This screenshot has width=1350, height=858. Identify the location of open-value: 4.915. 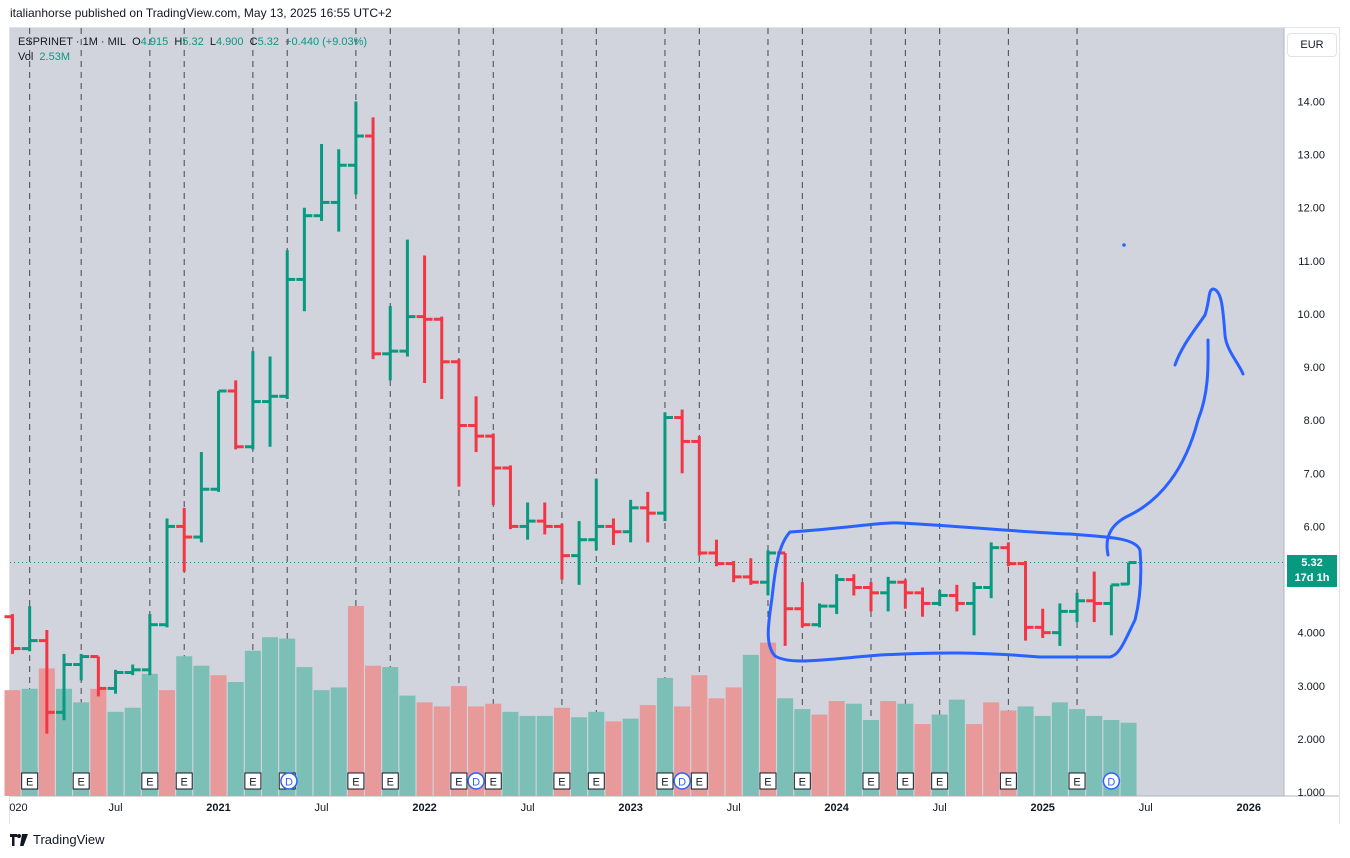
(154, 42).